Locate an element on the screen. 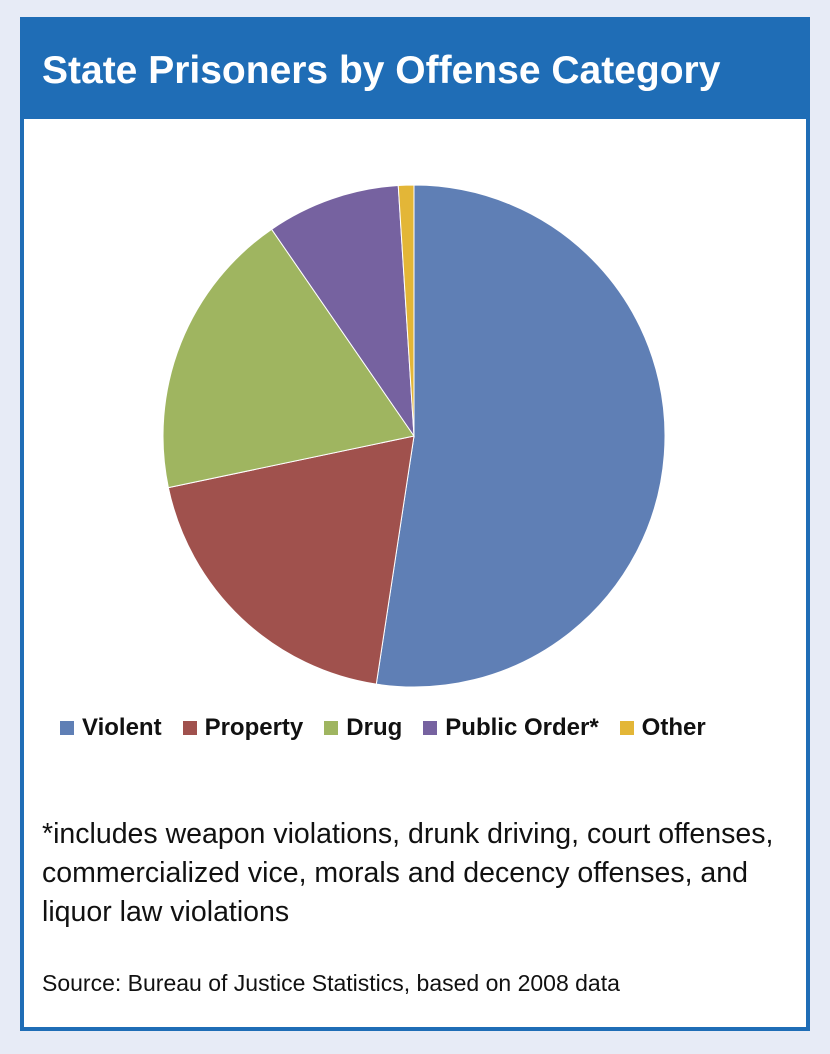 This screenshot has height=1054, width=830. pie-slice-drug is located at coordinates (288, 358).